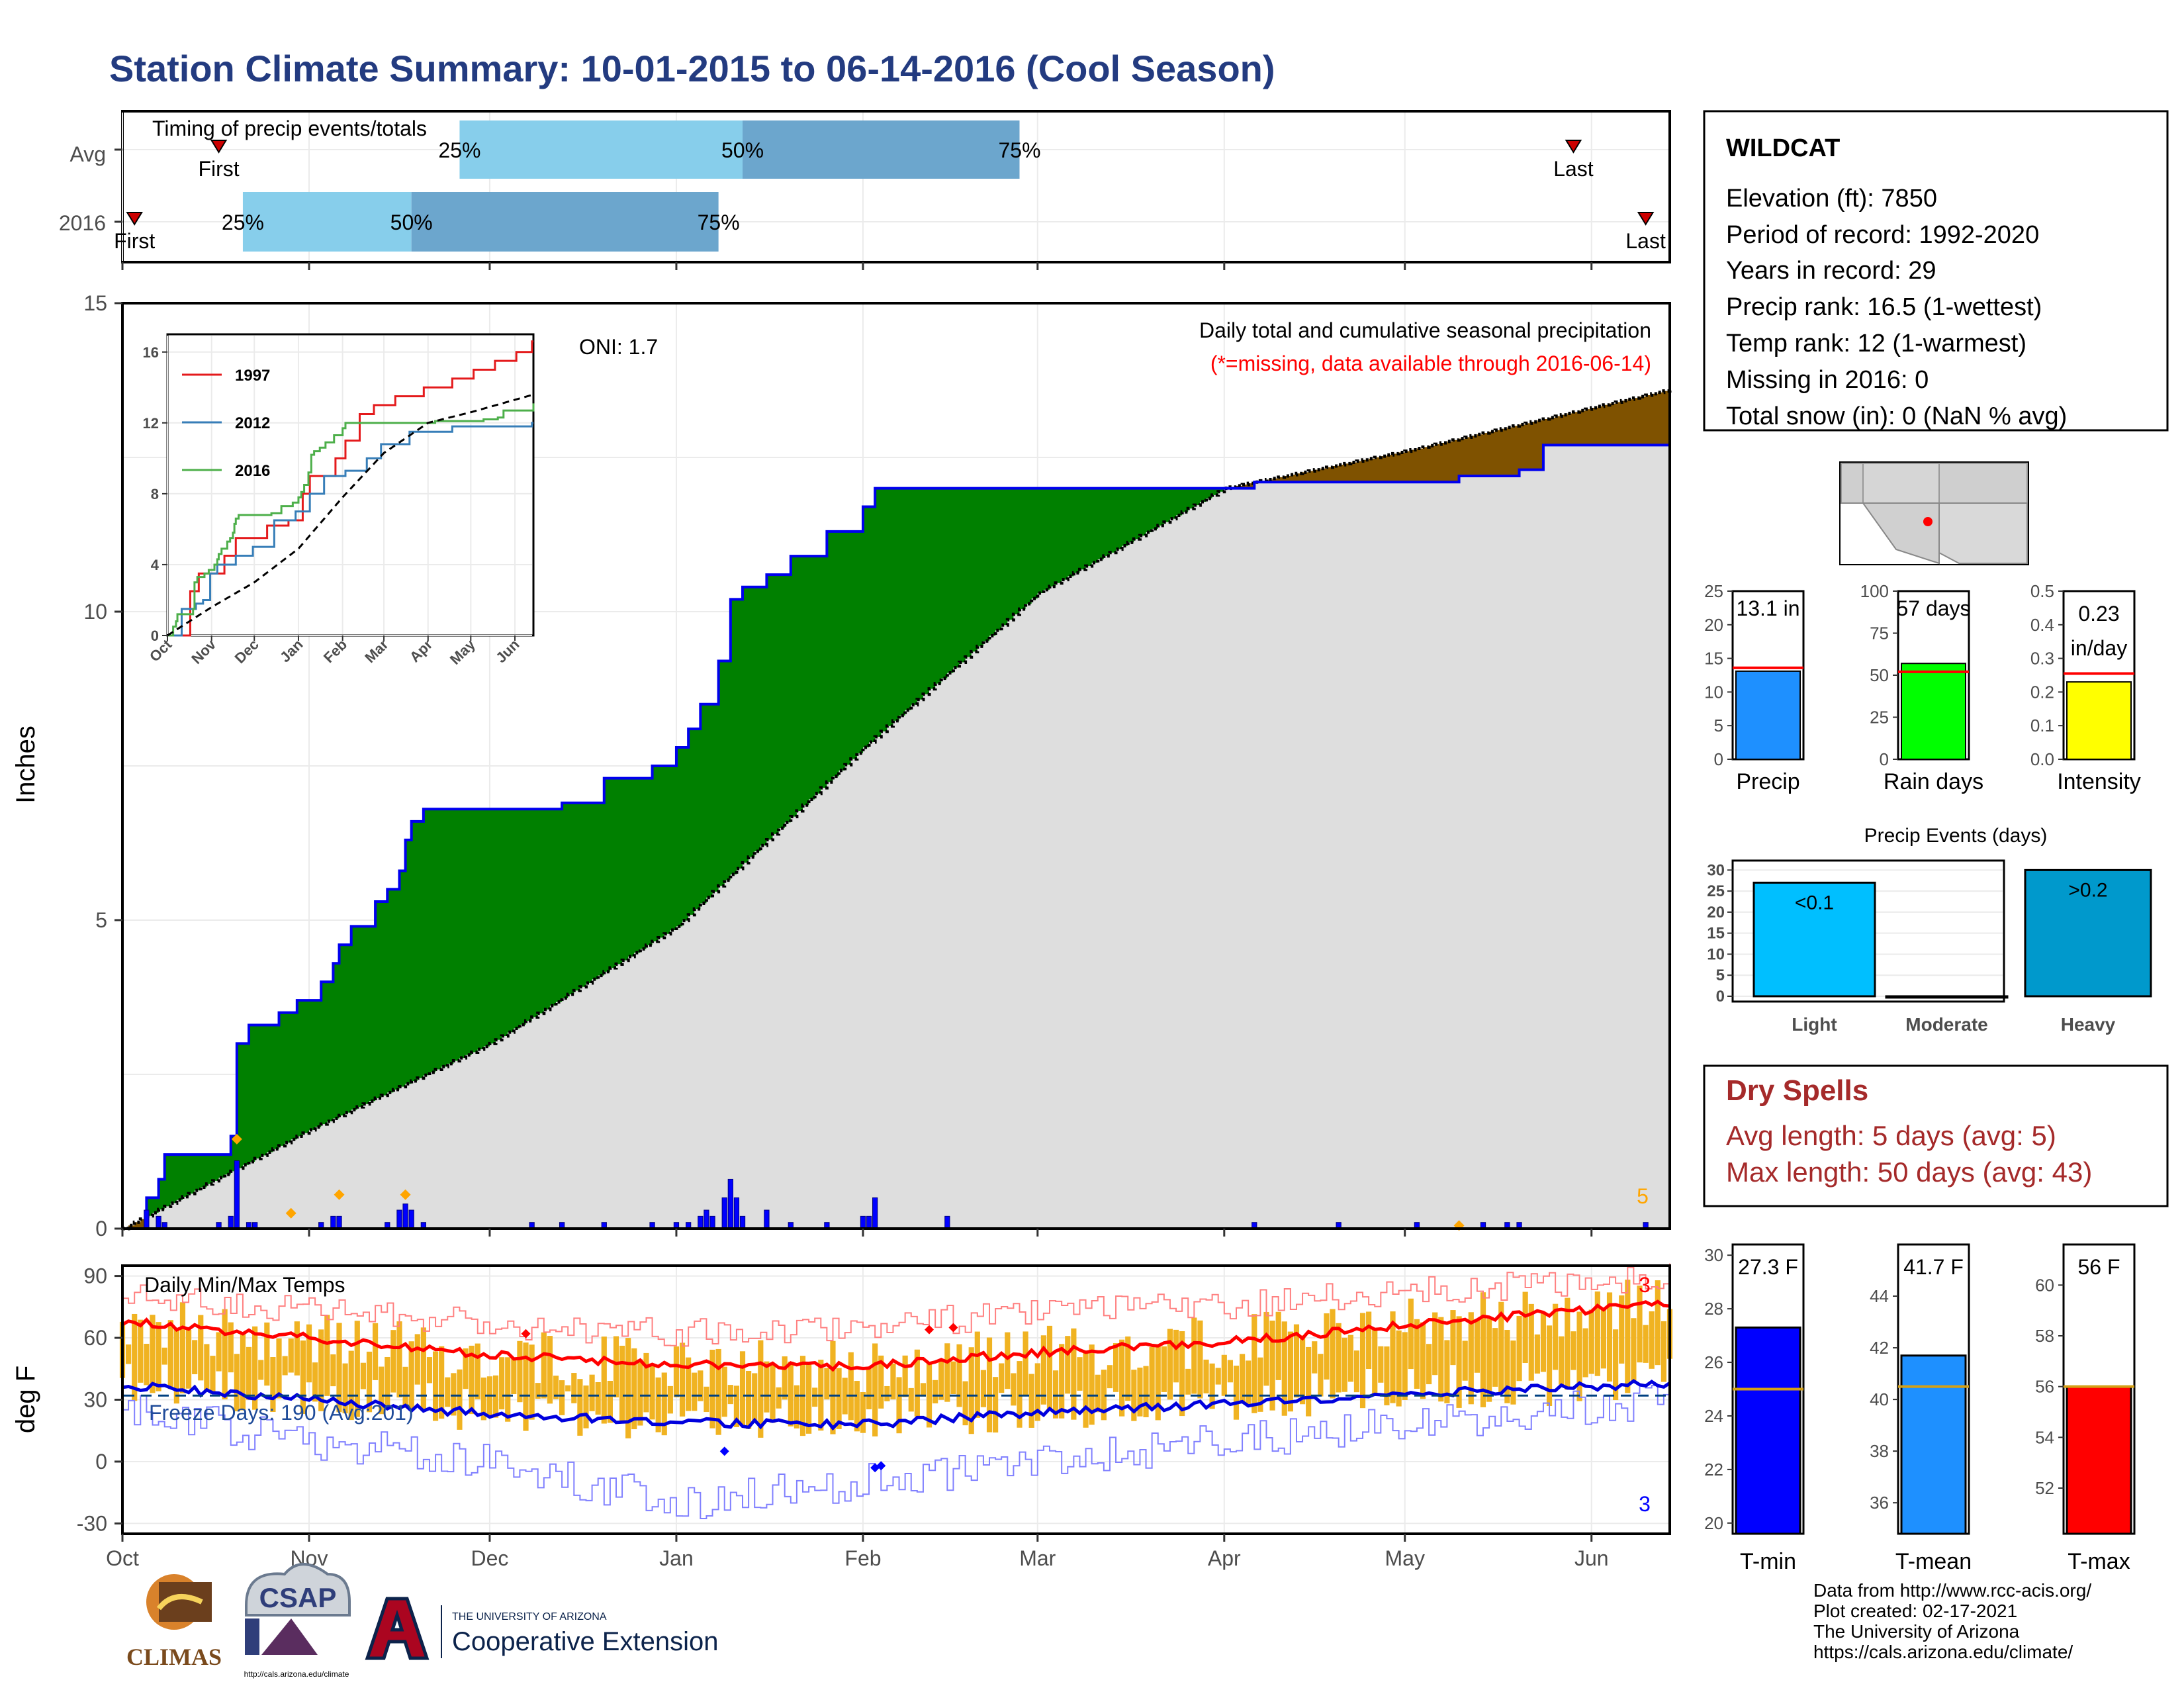 The width and height of the screenshot is (2184, 1688). What do you see at coordinates (243, 222) in the screenshot?
I see `timing-pct-label: 25%` at bounding box center [243, 222].